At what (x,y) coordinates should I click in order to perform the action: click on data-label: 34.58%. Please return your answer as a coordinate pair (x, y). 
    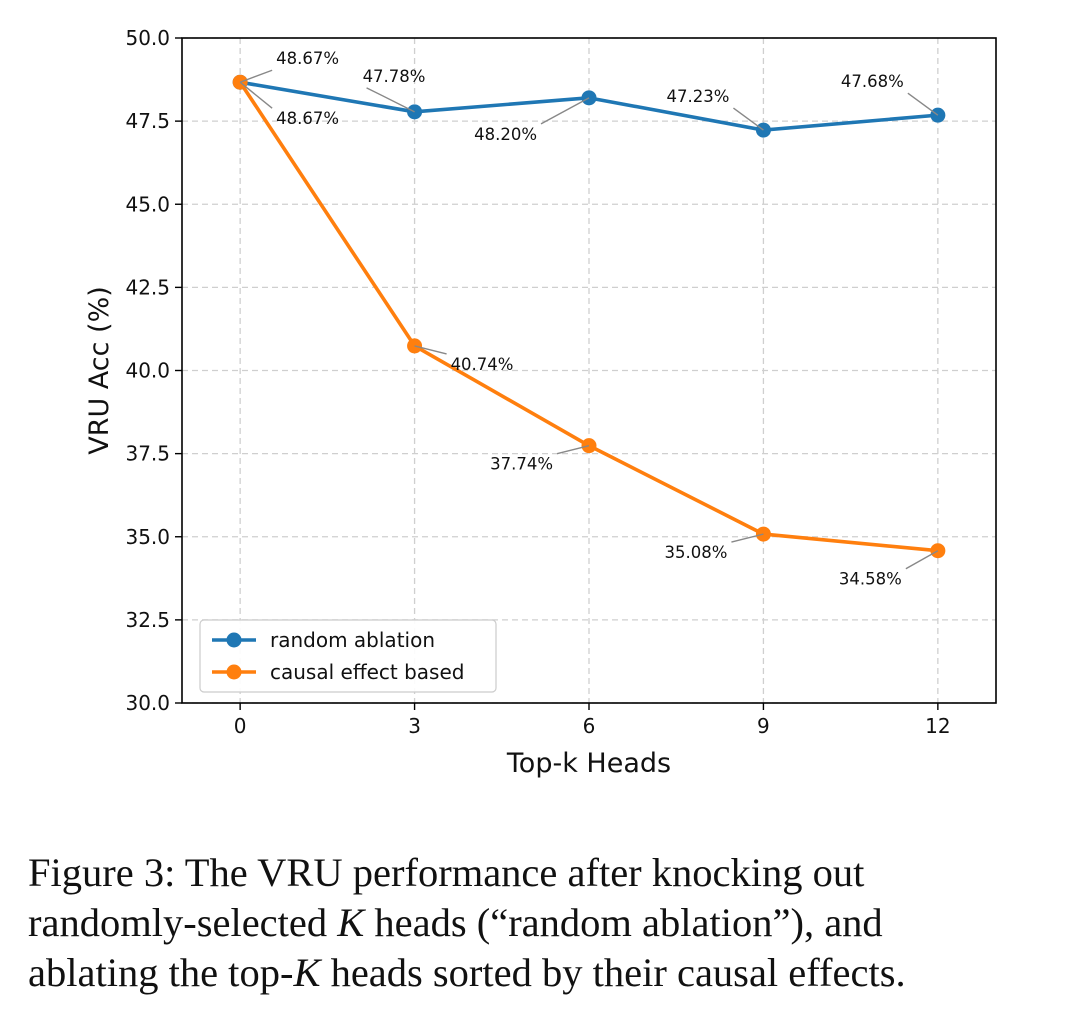
    Looking at the image, I should click on (870, 579).